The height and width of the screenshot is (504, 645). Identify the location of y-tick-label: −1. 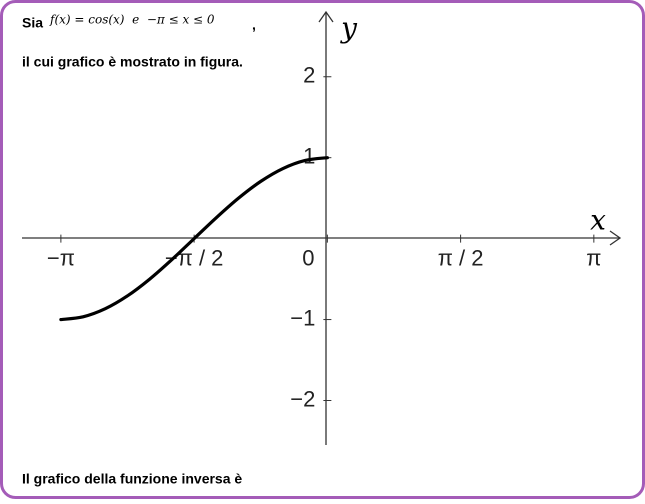
(302, 317).